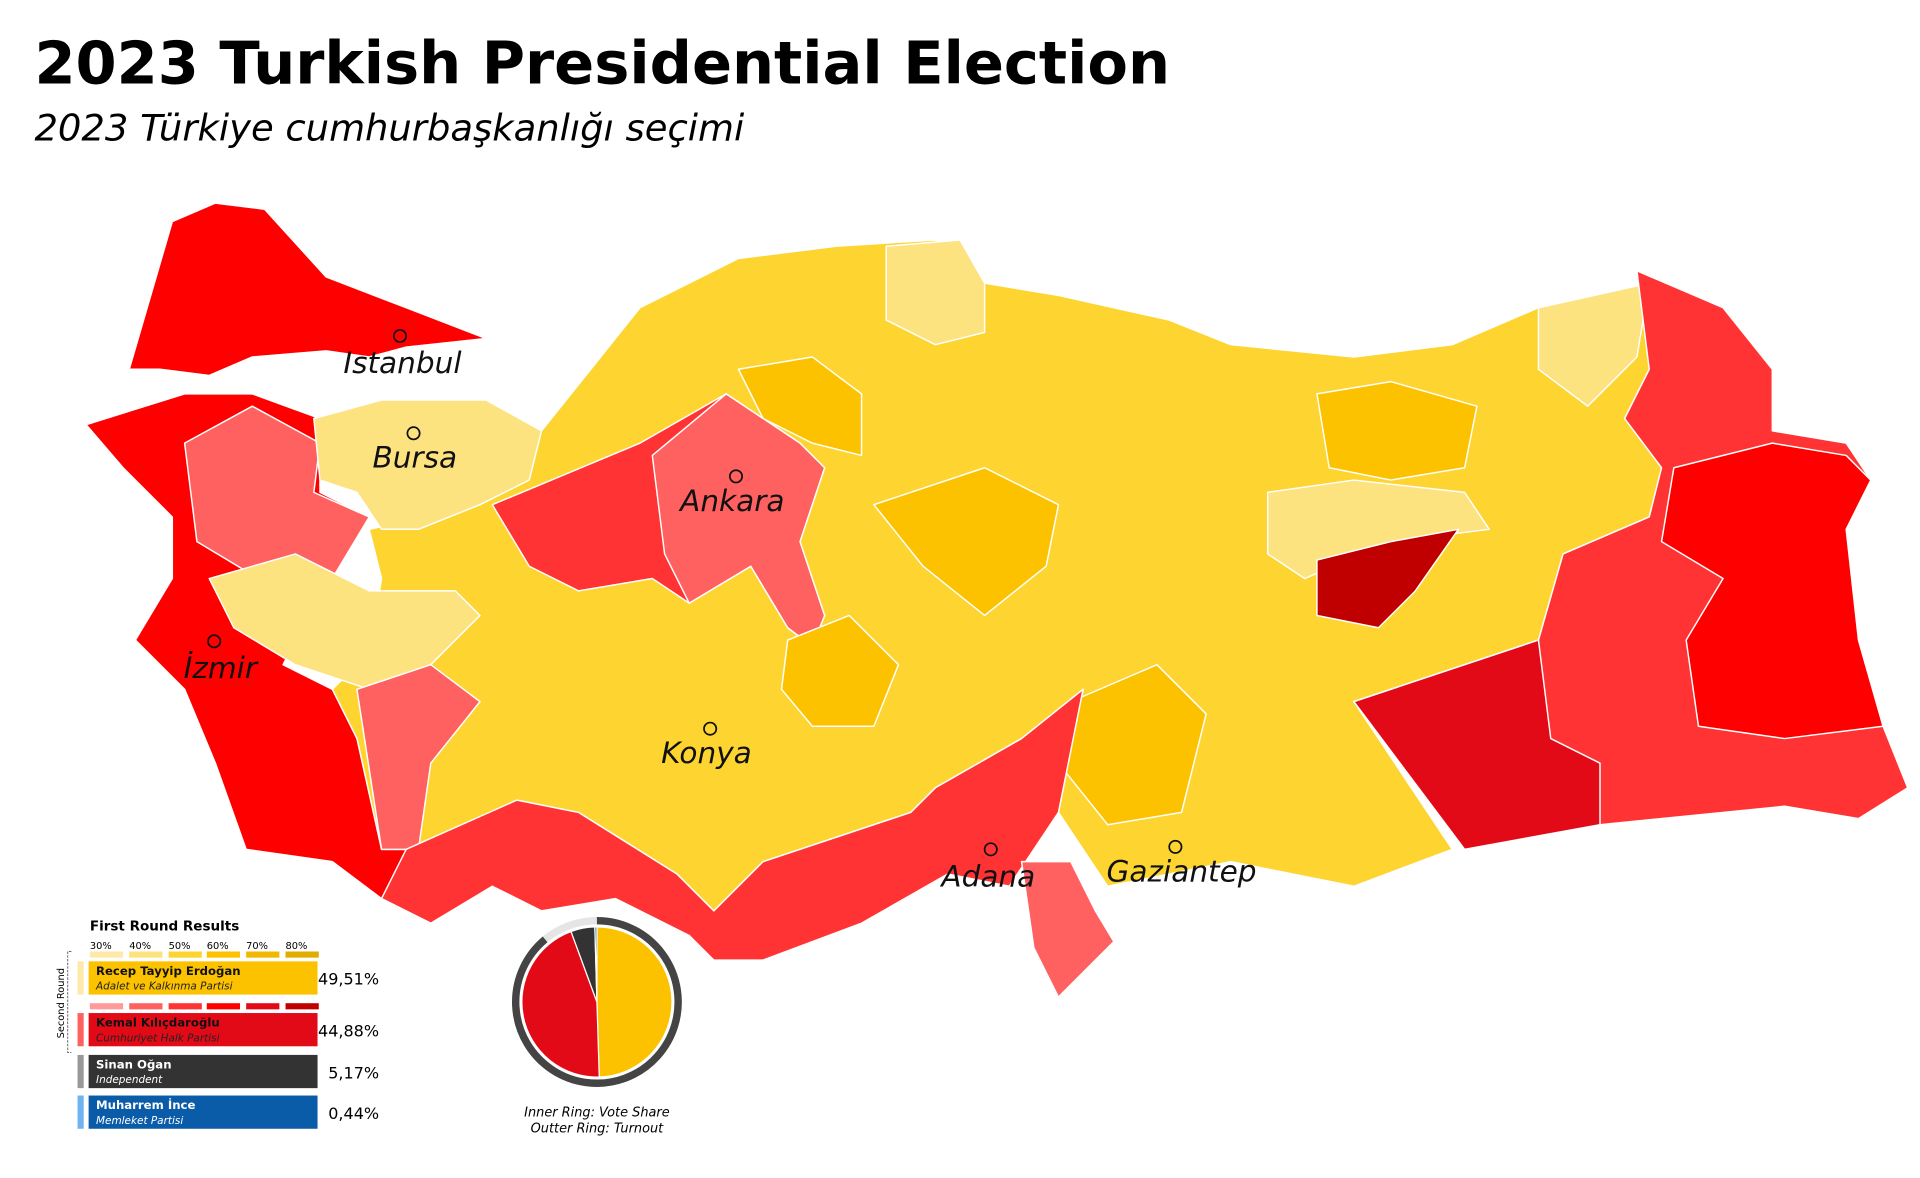  I want to click on scale-label: 50%, so click(180, 946).